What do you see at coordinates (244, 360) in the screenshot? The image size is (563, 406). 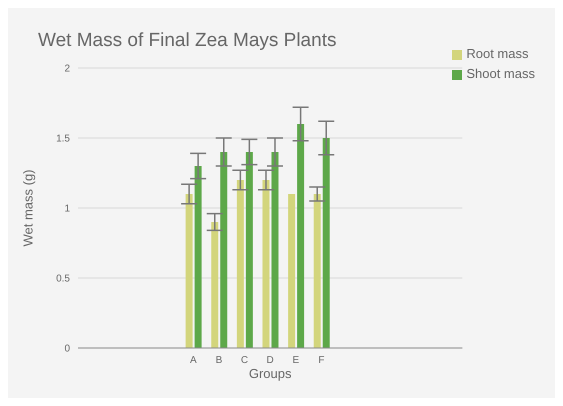 I see `x-tick-label: C` at bounding box center [244, 360].